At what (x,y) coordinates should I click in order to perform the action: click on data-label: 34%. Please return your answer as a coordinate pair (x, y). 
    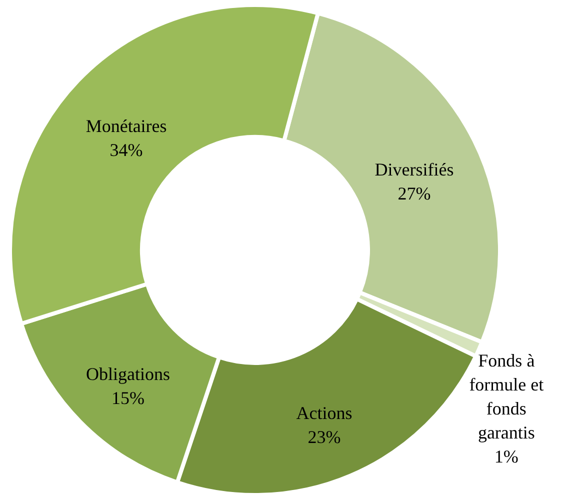
    Looking at the image, I should click on (126, 150).